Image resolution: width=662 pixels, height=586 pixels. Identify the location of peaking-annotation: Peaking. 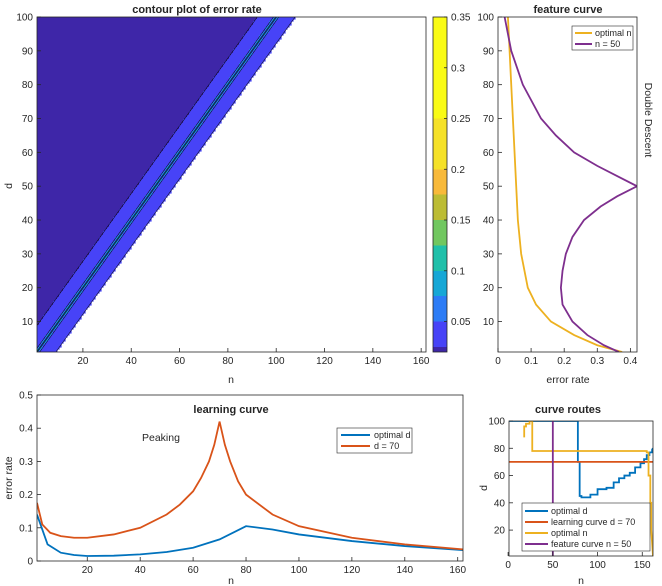
(161, 438).